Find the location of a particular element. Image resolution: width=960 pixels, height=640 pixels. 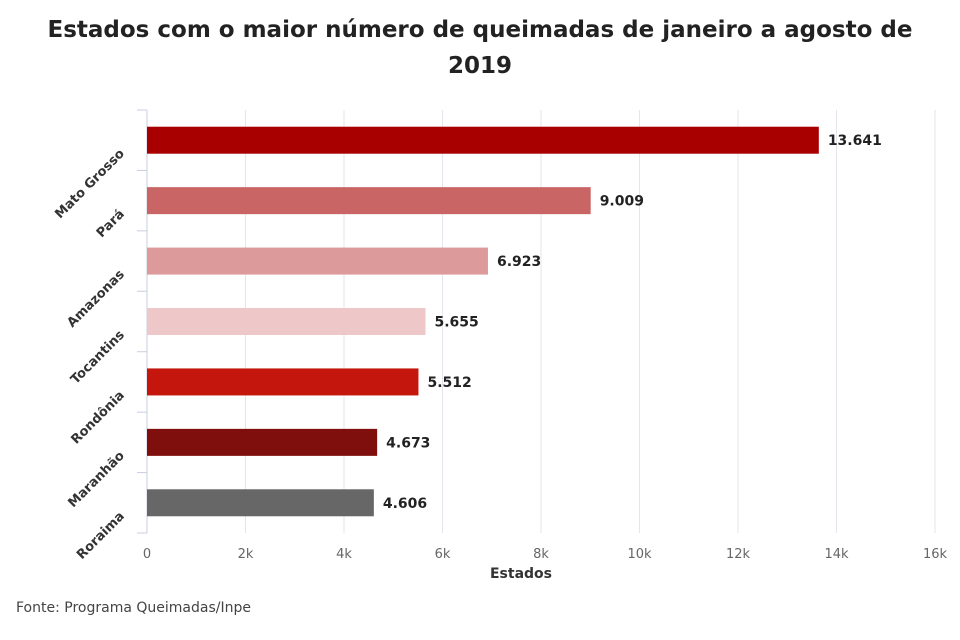

data-label: 6.923 is located at coordinates (519, 262).